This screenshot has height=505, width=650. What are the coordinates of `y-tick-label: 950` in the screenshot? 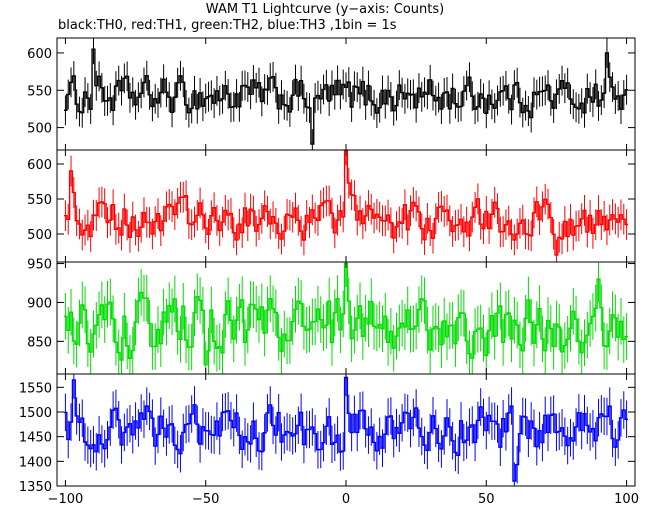 It's located at (39, 265).